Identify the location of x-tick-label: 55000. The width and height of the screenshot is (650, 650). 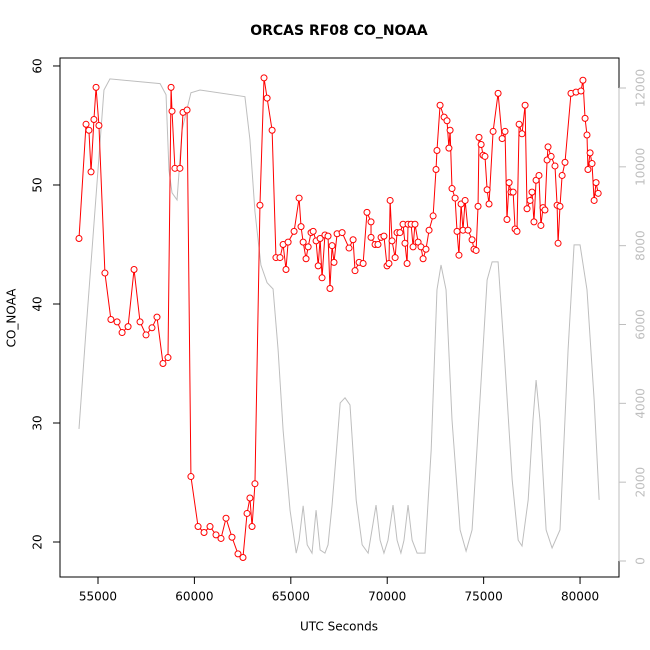
(98, 597).